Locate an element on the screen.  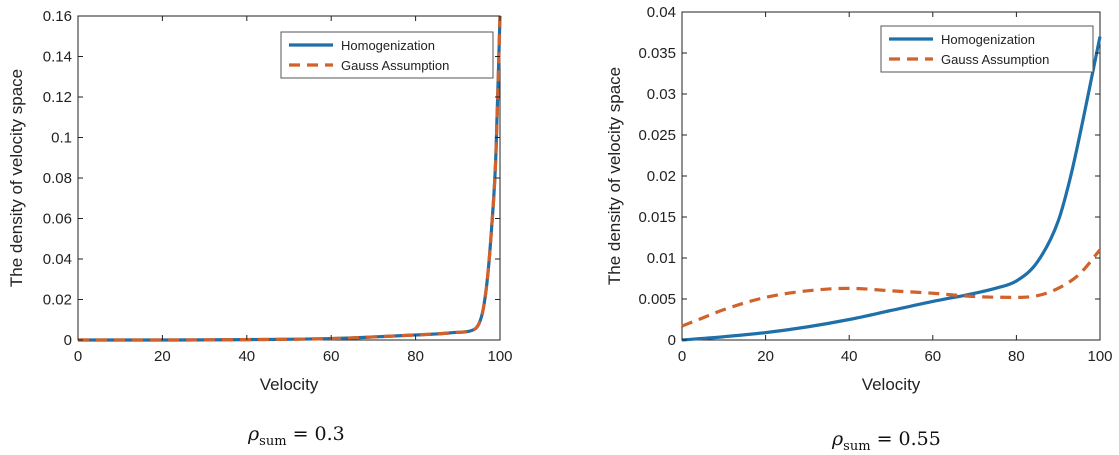
y-tick-label: 0.015 is located at coordinates (657, 217).